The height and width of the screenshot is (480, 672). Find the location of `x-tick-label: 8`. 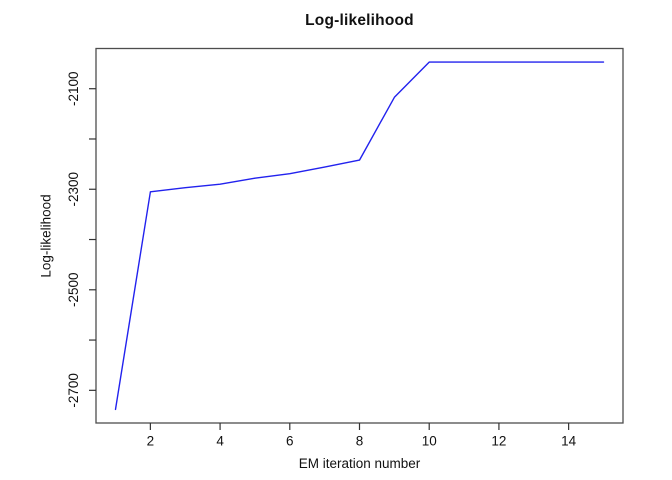

x-tick-label: 8 is located at coordinates (360, 441).